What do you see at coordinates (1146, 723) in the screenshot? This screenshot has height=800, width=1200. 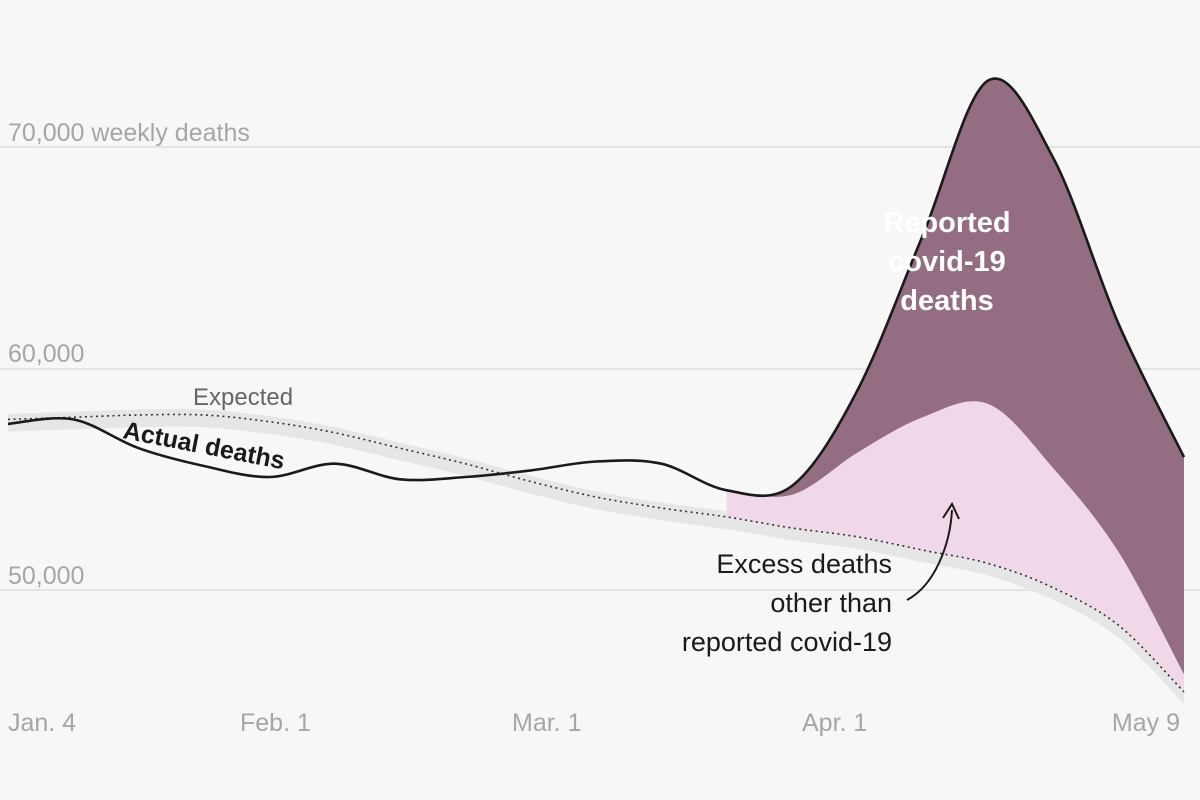 I see `x-tick-may9: May 9` at bounding box center [1146, 723].